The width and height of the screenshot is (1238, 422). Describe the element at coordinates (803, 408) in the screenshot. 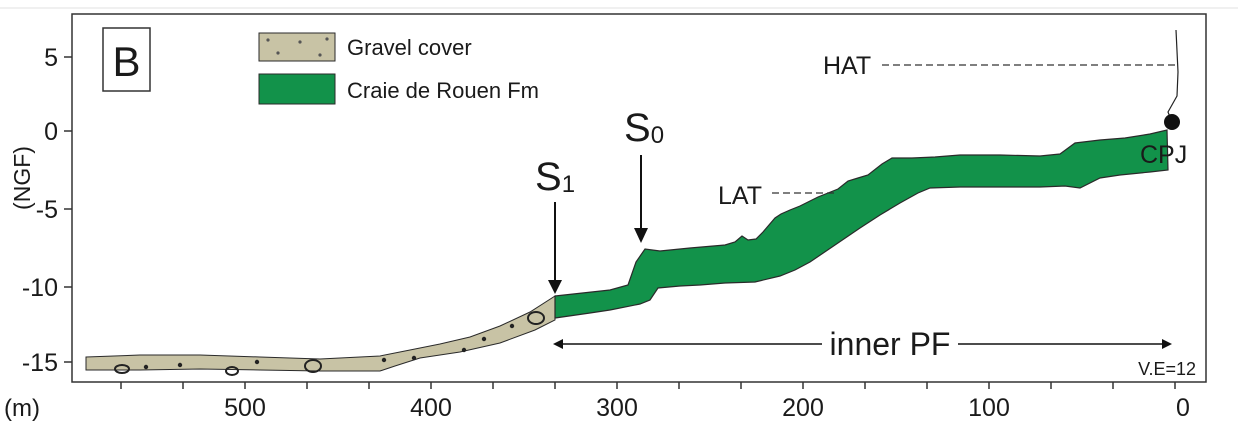

I see `x-tick-label: 200` at that location.